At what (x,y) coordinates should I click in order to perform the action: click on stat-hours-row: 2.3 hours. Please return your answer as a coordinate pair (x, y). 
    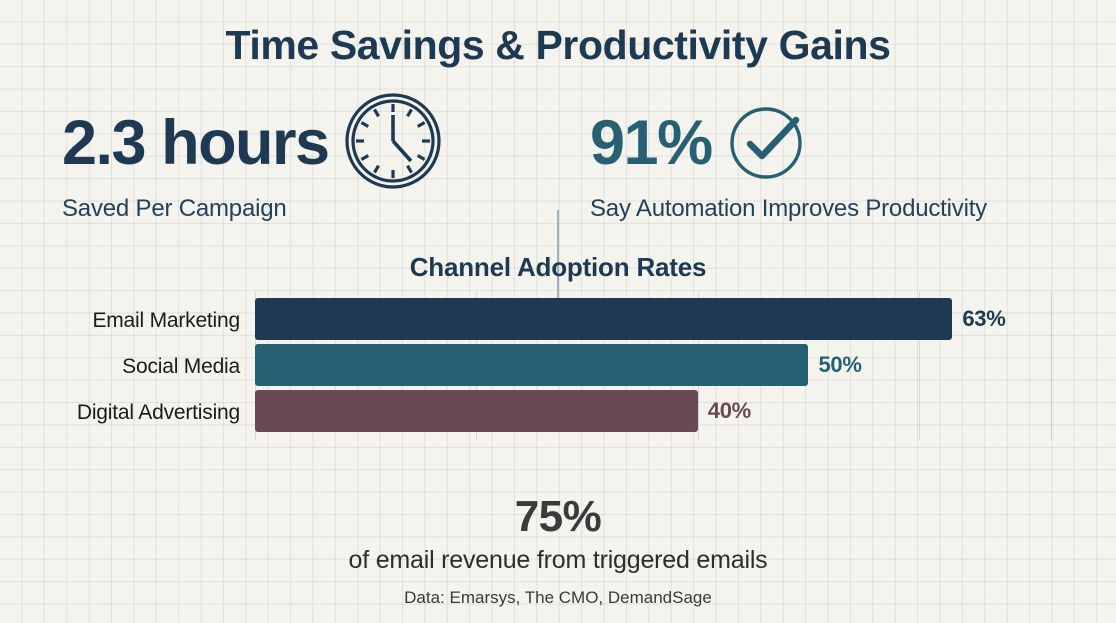
    Looking at the image, I should click on (252, 140).